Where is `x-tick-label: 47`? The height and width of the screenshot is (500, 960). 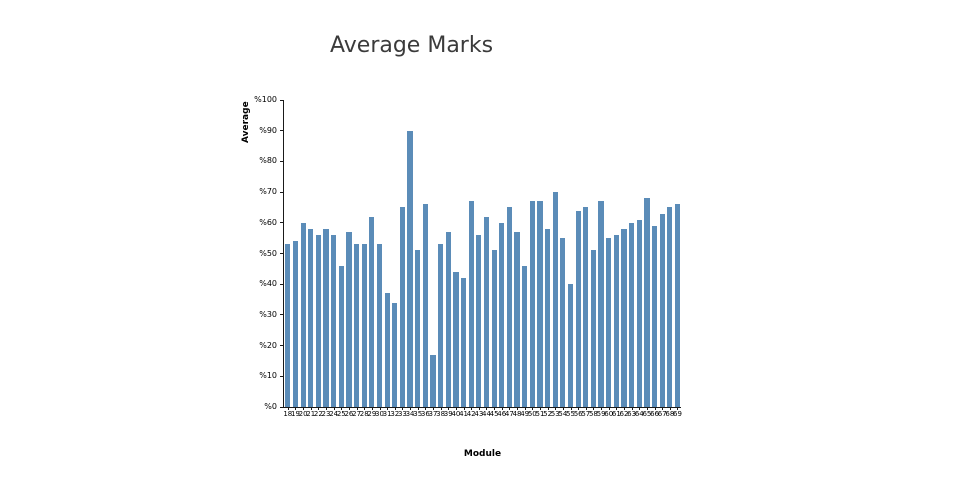
x-tick-label: 47 is located at coordinates (509, 414).